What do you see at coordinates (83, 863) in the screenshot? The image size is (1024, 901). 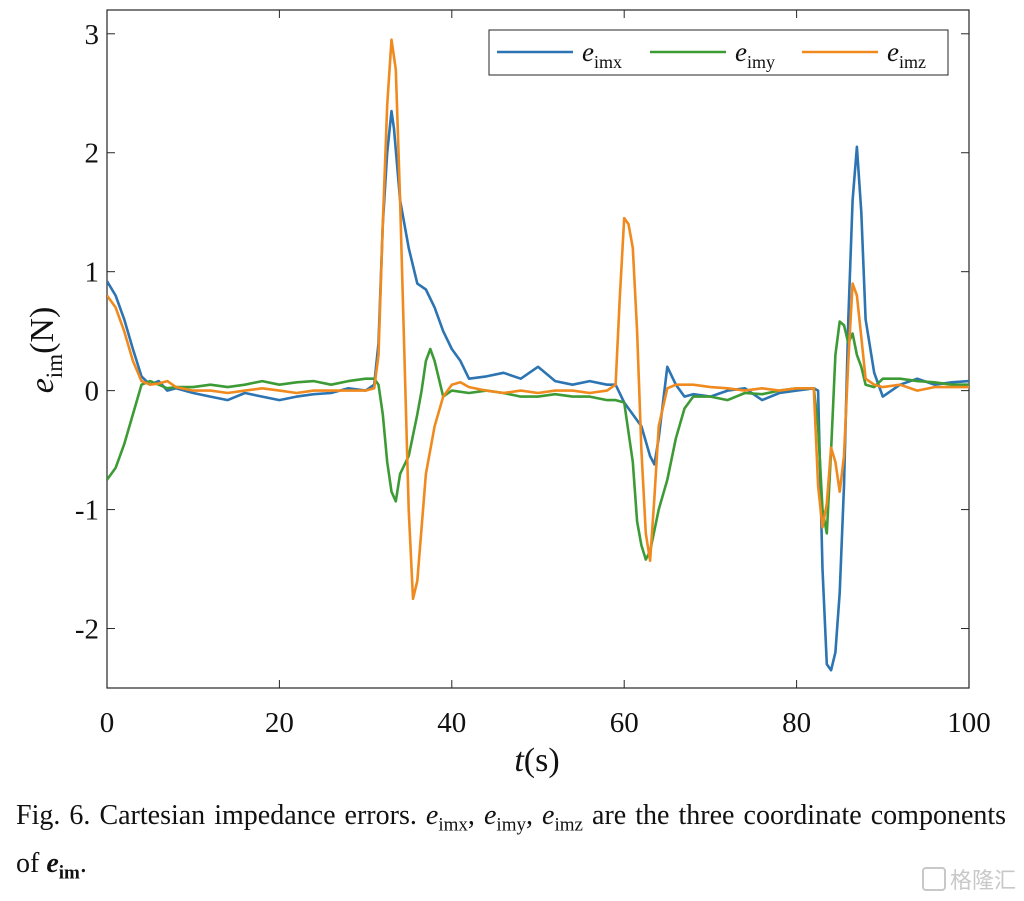 I see `caption-end: .` at bounding box center [83, 863].